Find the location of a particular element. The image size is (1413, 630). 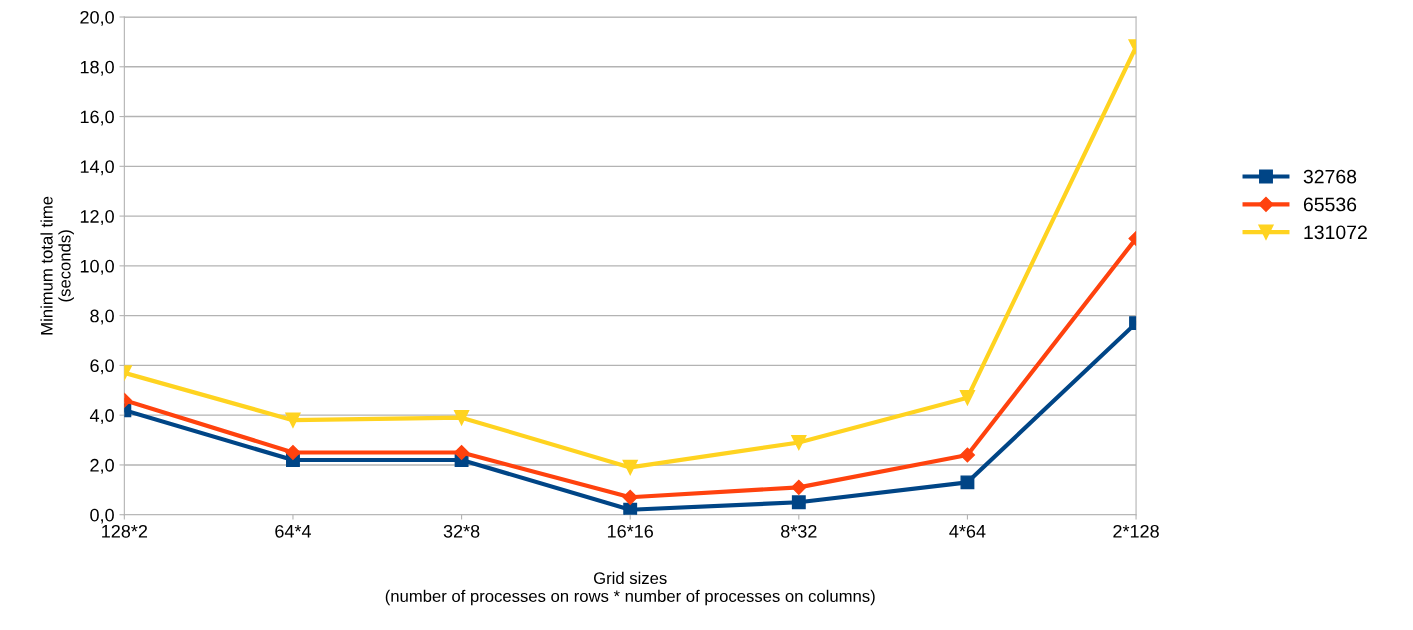

x-tick-label: 64*4 is located at coordinates (293, 531).